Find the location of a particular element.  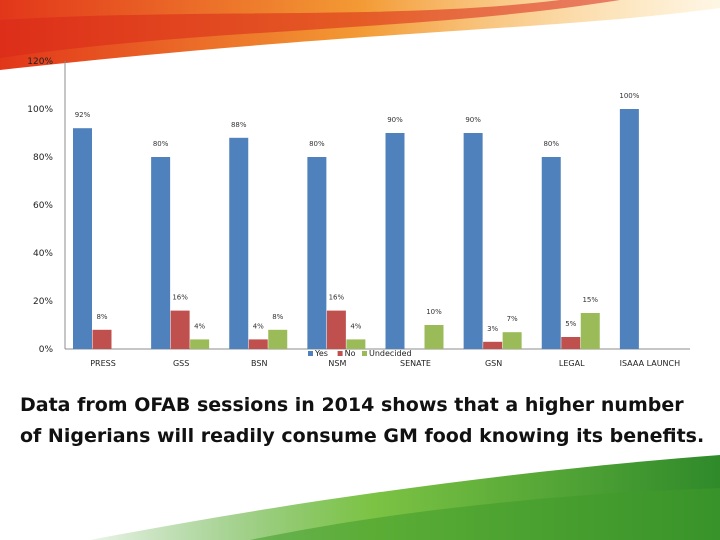

data-label: 15% is located at coordinates (590, 300).